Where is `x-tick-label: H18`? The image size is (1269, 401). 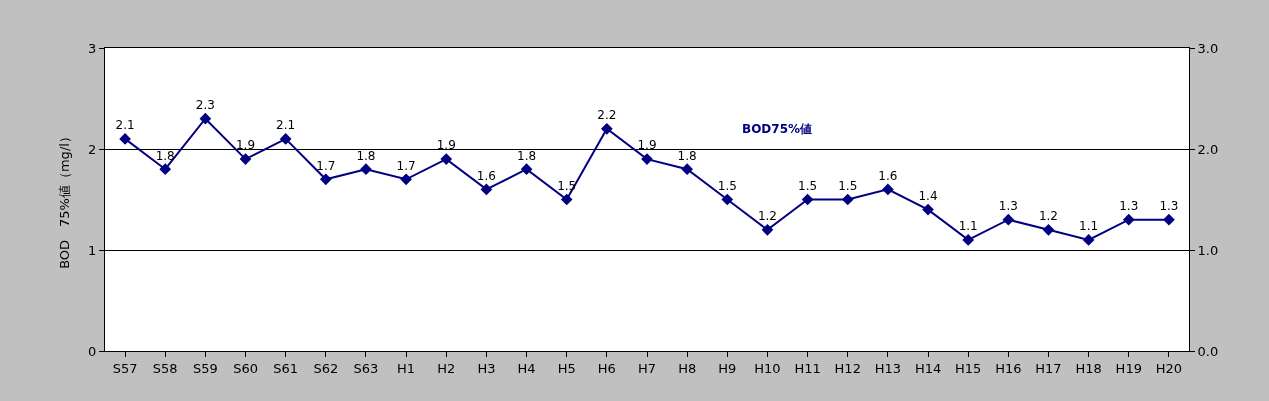 x-tick-label: H18 is located at coordinates (1088, 368).